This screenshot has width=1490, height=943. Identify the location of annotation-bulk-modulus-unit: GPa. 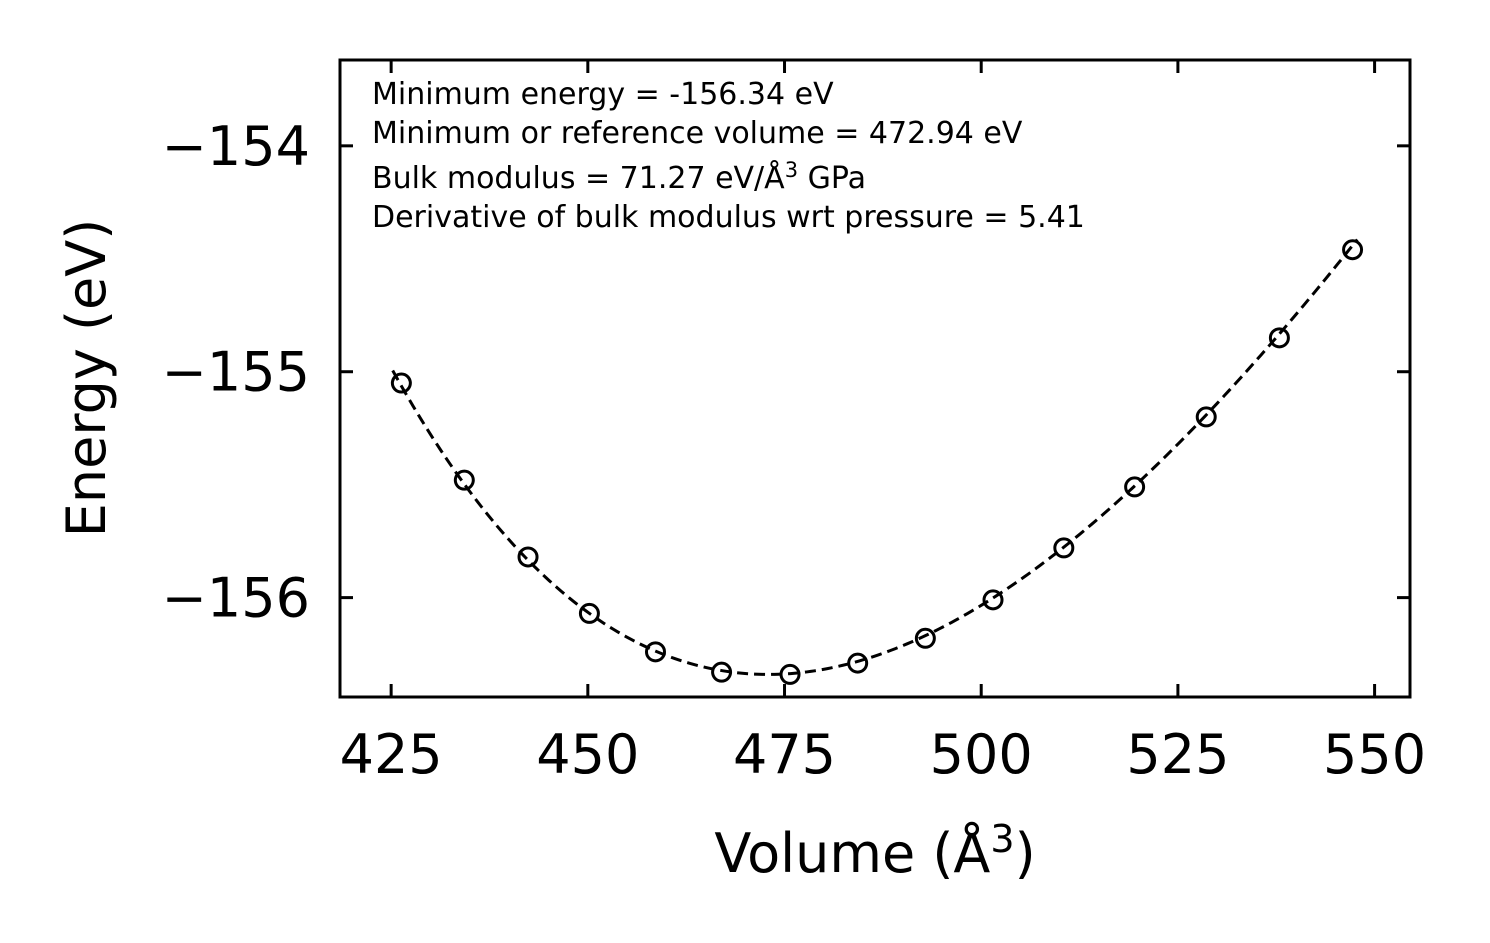
(832, 178).